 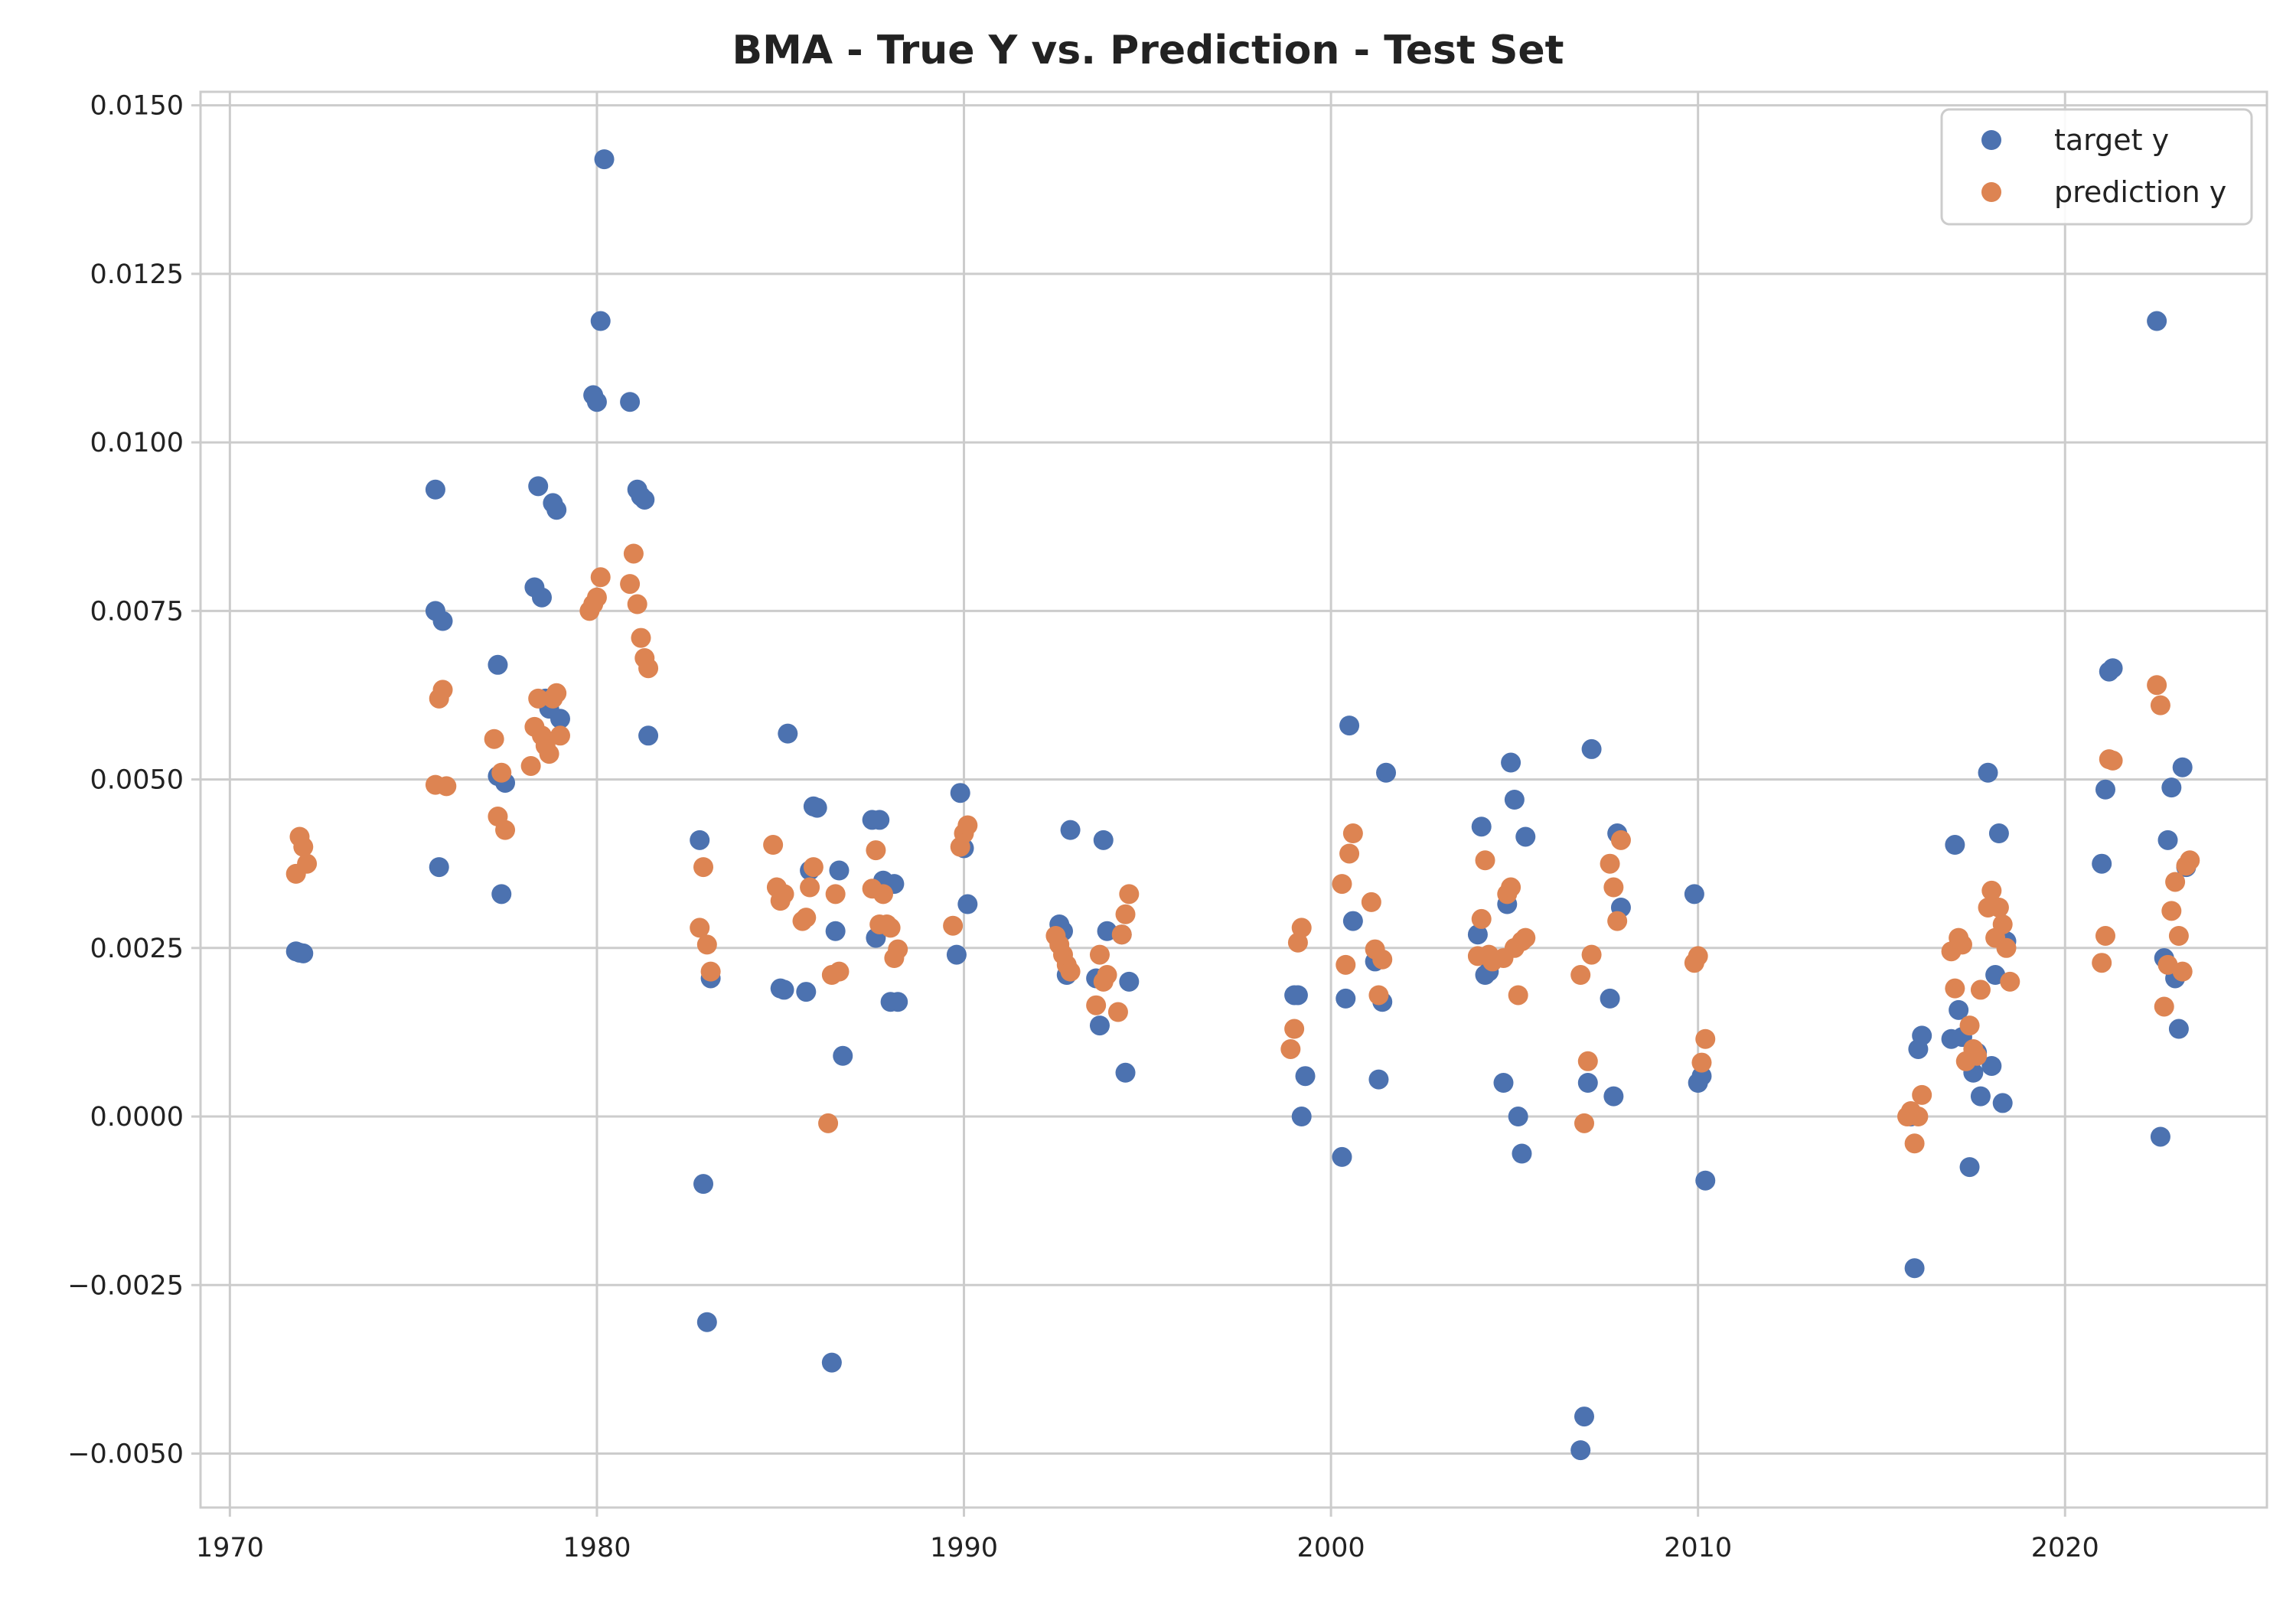 What do you see at coordinates (1698, 1548) in the screenshot?
I see `x-tick-label: 2010` at bounding box center [1698, 1548].